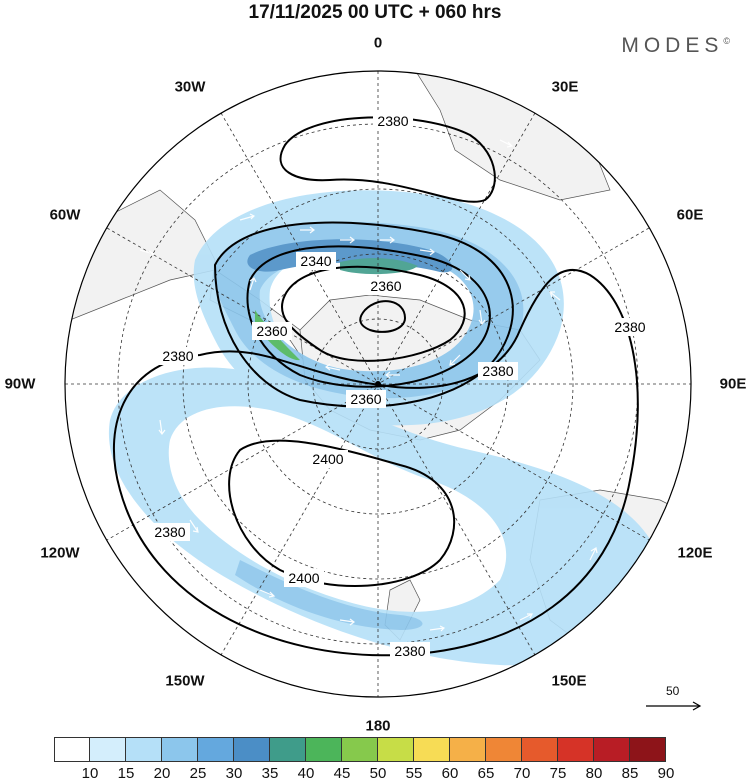  I want to click on contour-label-text: 2340, so click(315, 261).